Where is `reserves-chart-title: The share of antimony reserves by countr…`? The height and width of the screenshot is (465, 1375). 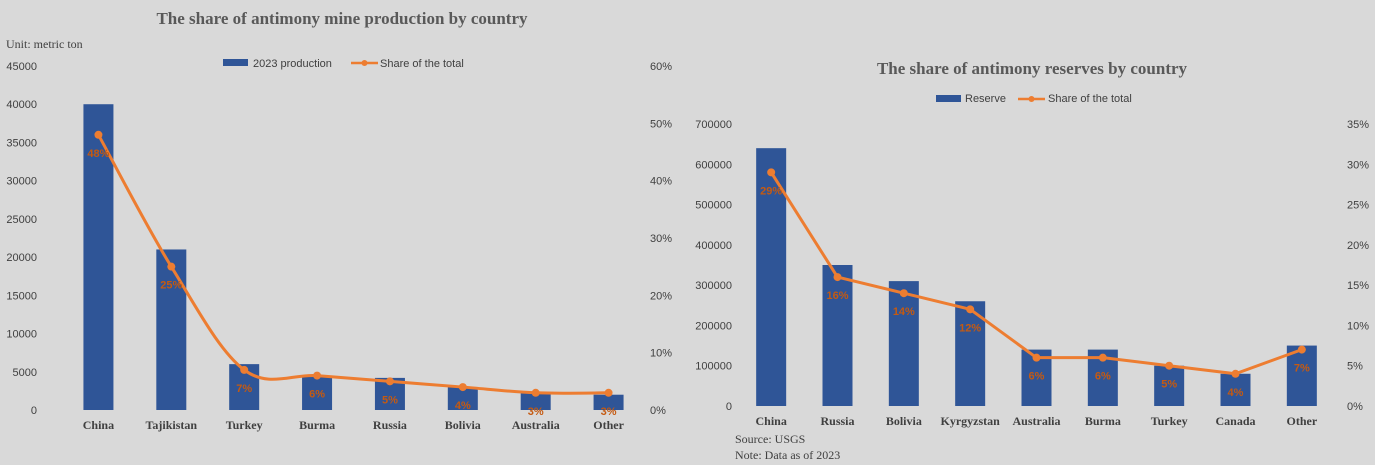 reserves-chart-title: The share of antimony reserves by countr… is located at coordinates (1032, 68).